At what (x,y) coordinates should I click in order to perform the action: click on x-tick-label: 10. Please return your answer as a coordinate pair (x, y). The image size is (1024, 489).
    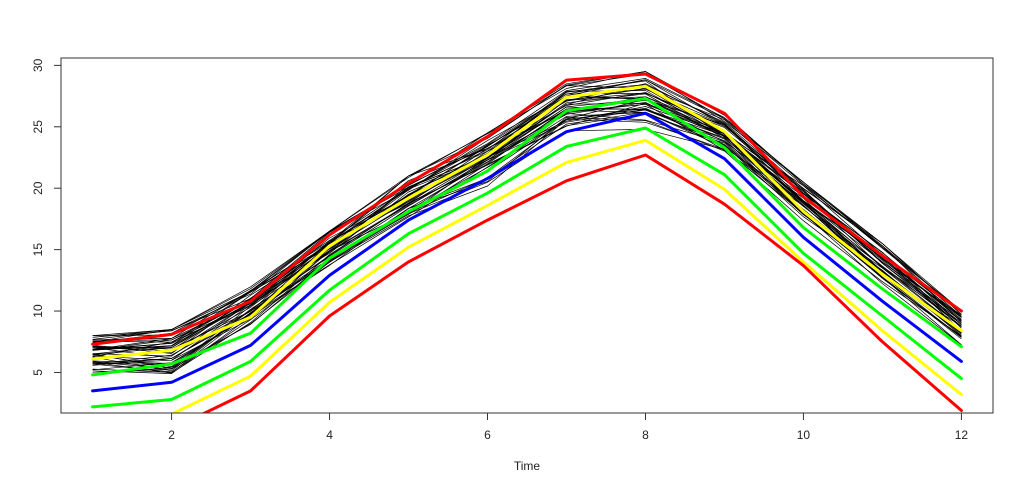
    Looking at the image, I should click on (804, 435).